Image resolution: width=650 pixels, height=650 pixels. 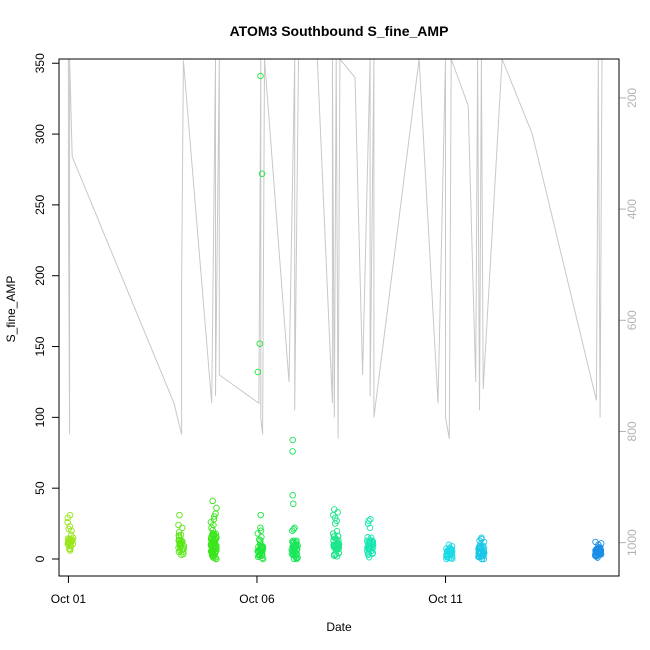 I want to click on y-axis-label: S_fine_AMP, so click(x=11, y=309).